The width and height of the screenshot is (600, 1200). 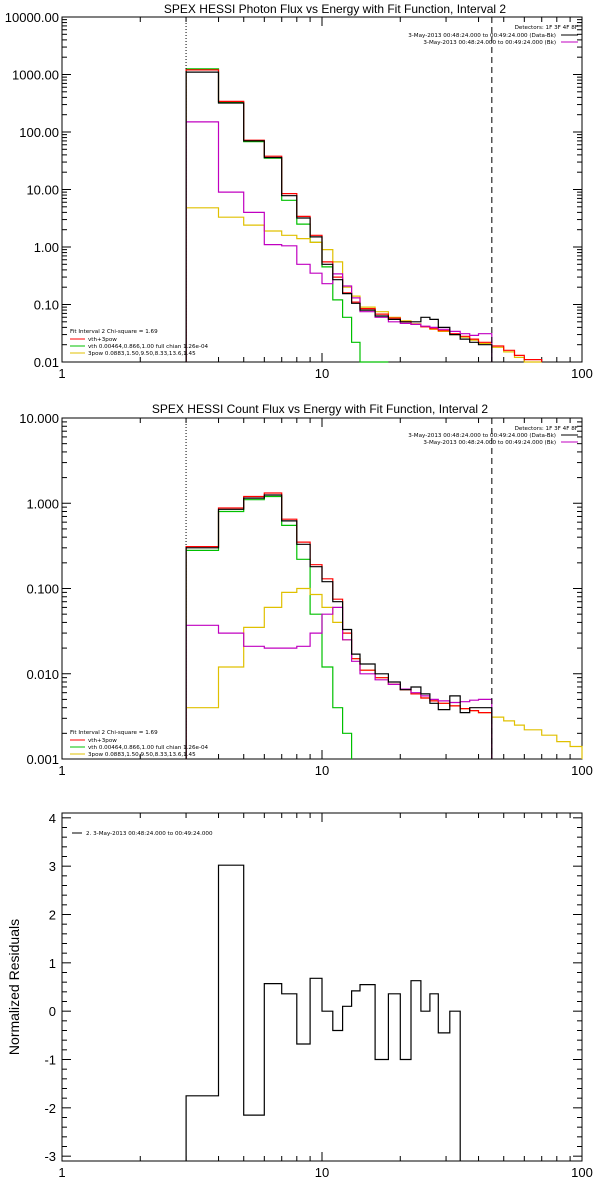 I want to click on count-flux-detectors: Detectors: 1F 3F 4F 8F, so click(x=546, y=429).